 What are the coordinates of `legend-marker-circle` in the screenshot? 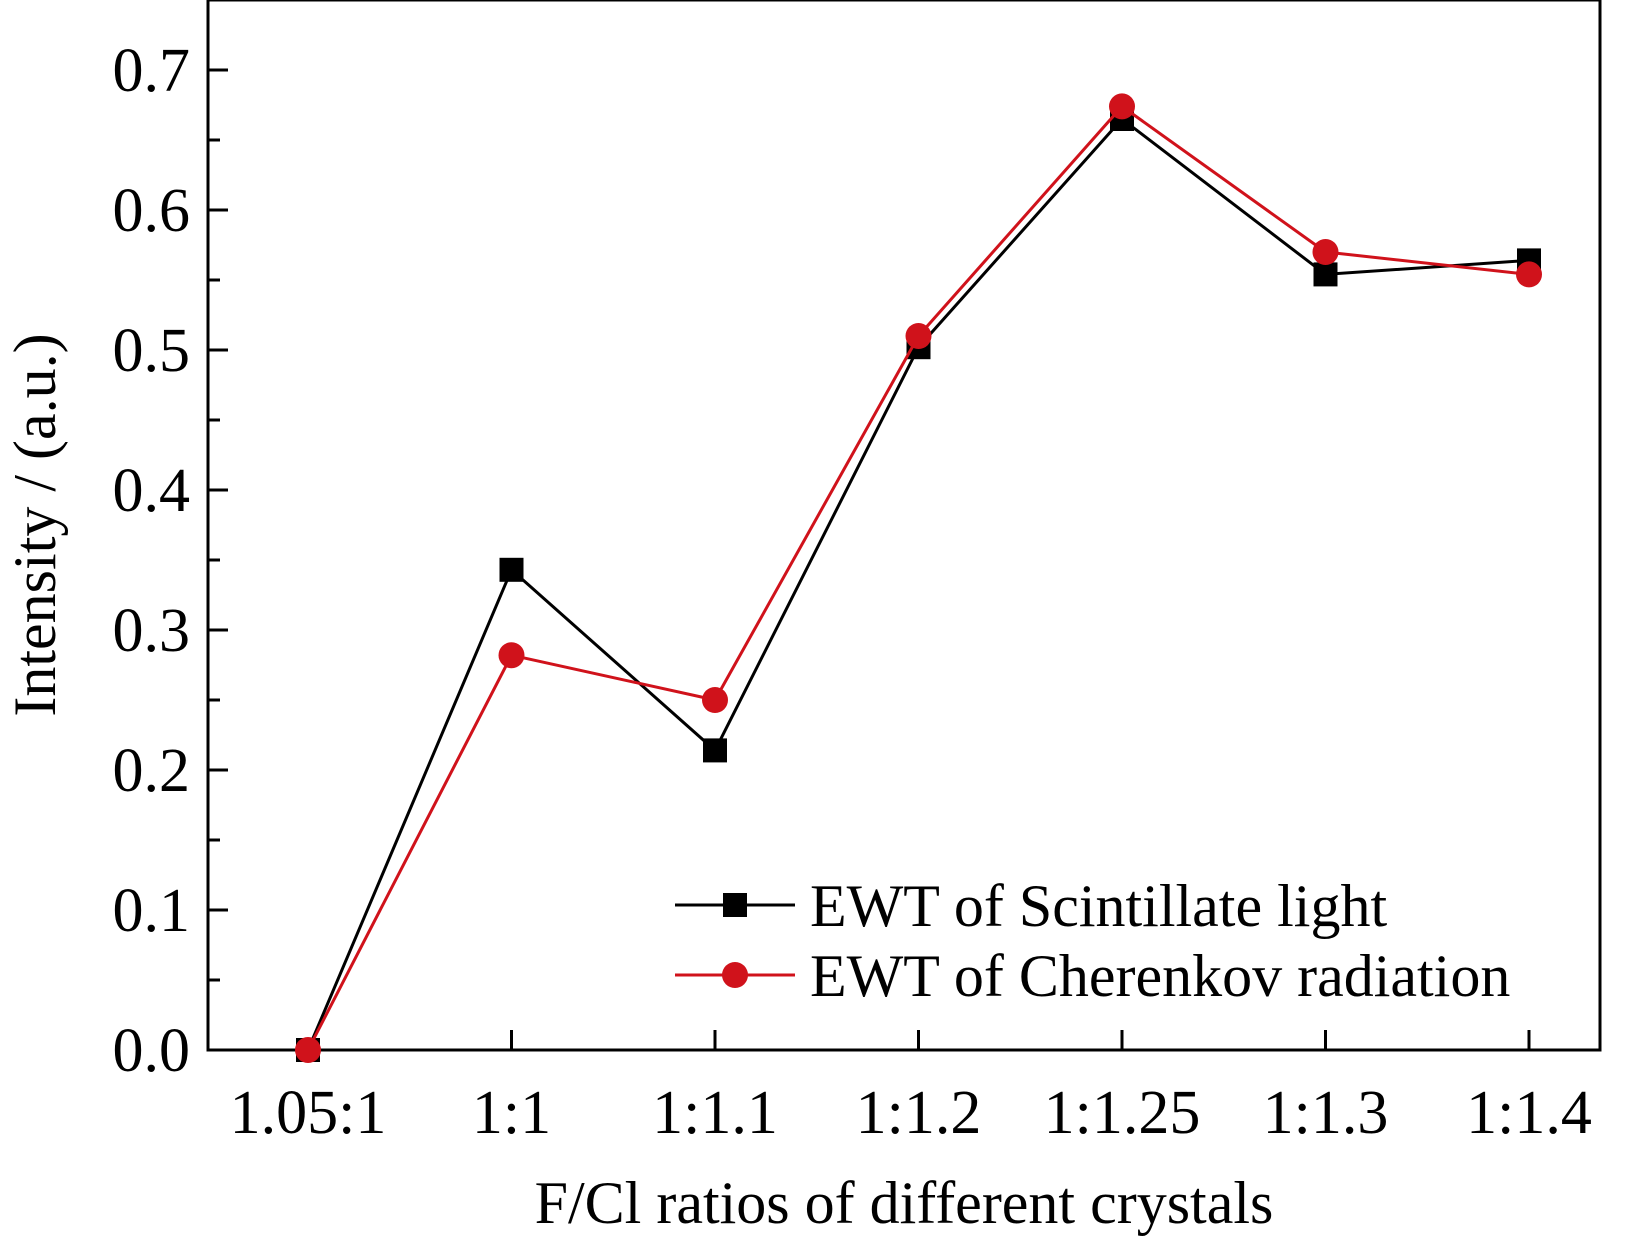 It's located at (735, 975).